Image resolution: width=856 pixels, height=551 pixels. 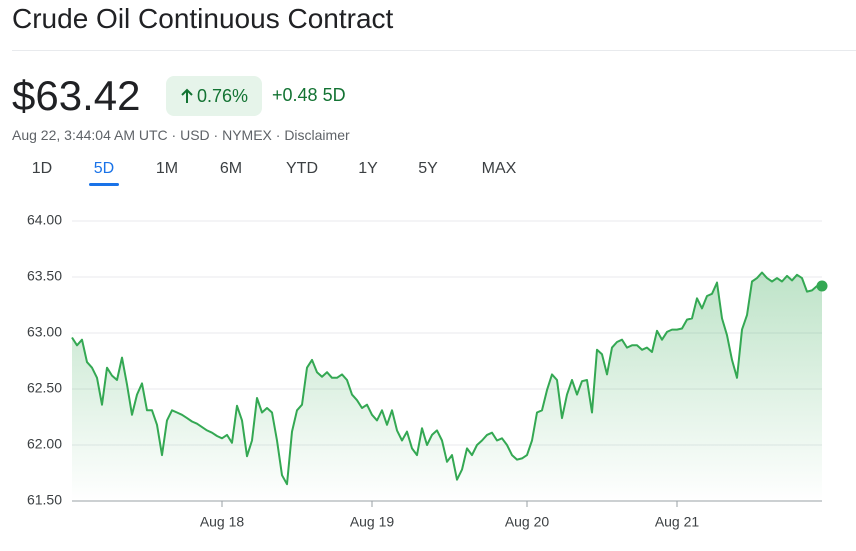 I want to click on price: $63.42, so click(x=76, y=95).